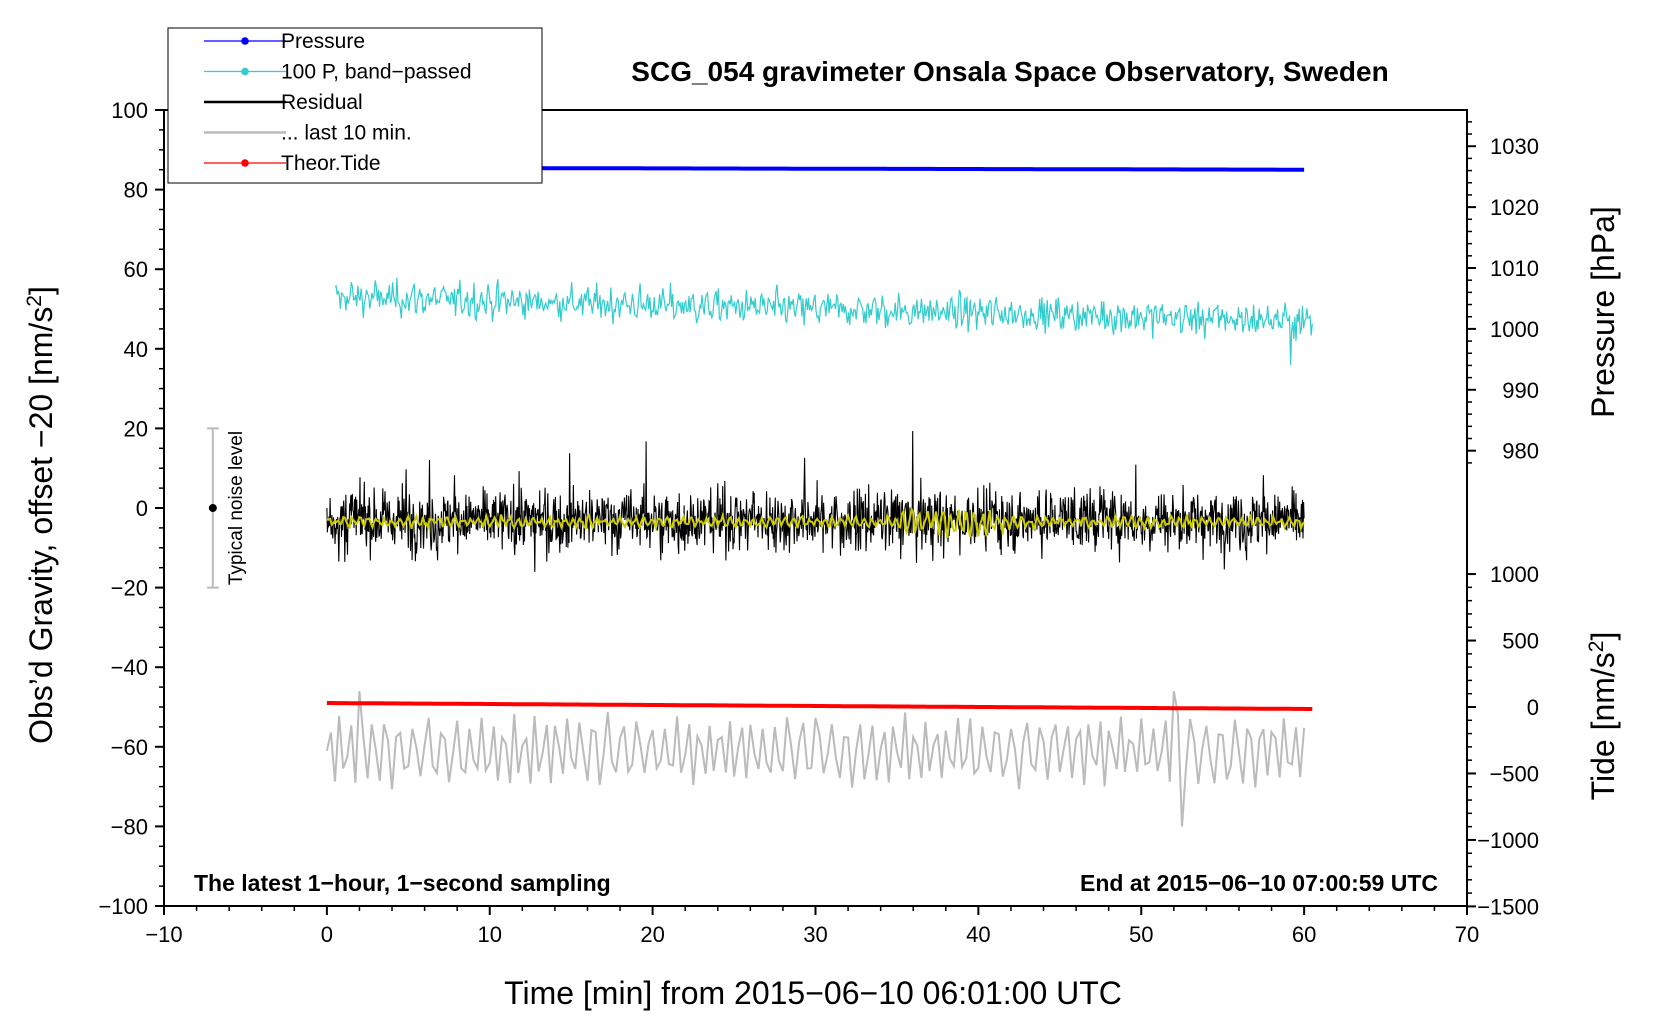  What do you see at coordinates (1603, 312) in the screenshot?
I see `y-axis-label-pressure: Pressure [hPa]` at bounding box center [1603, 312].